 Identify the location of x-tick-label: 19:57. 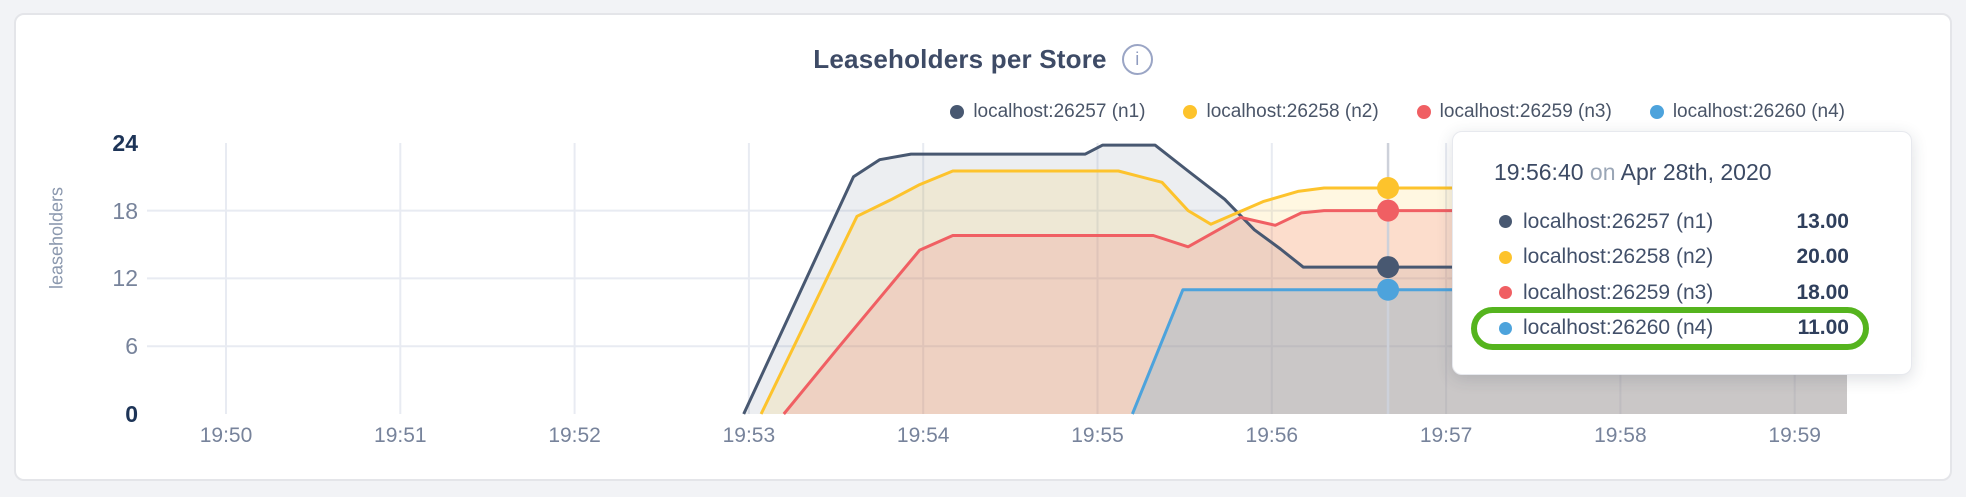
(1446, 435).